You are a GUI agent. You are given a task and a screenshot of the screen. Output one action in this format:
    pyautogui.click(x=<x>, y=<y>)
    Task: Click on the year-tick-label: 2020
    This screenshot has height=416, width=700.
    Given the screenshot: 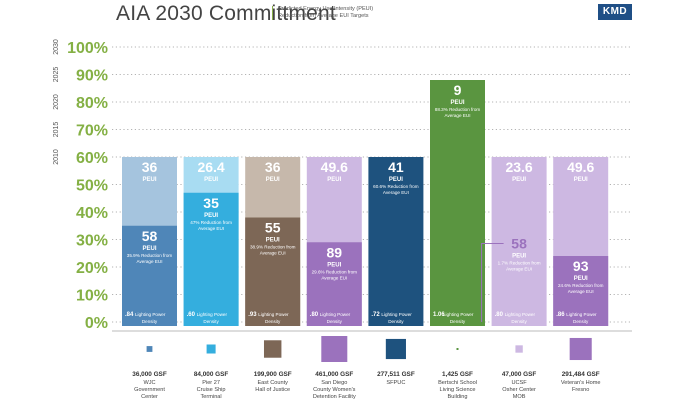 What is the action you would take?
    pyautogui.click(x=56, y=102)
    